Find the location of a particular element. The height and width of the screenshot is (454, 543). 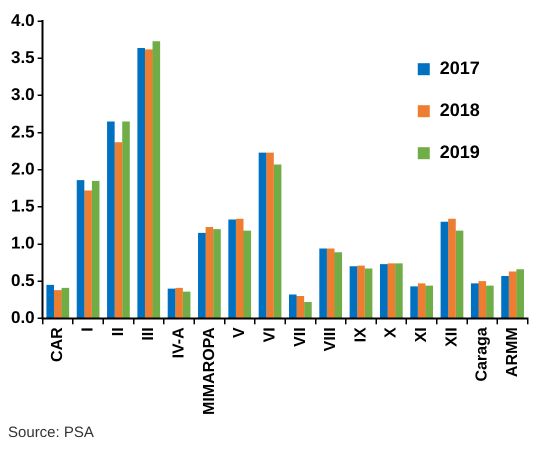

y-tick-label: 3.5 is located at coordinates (22, 58).